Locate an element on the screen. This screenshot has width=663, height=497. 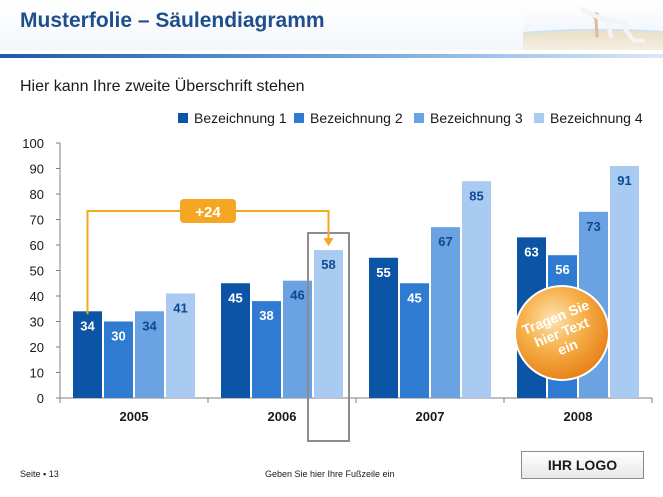
legend-item-2: Bezeichnung 2 is located at coordinates (348, 118).